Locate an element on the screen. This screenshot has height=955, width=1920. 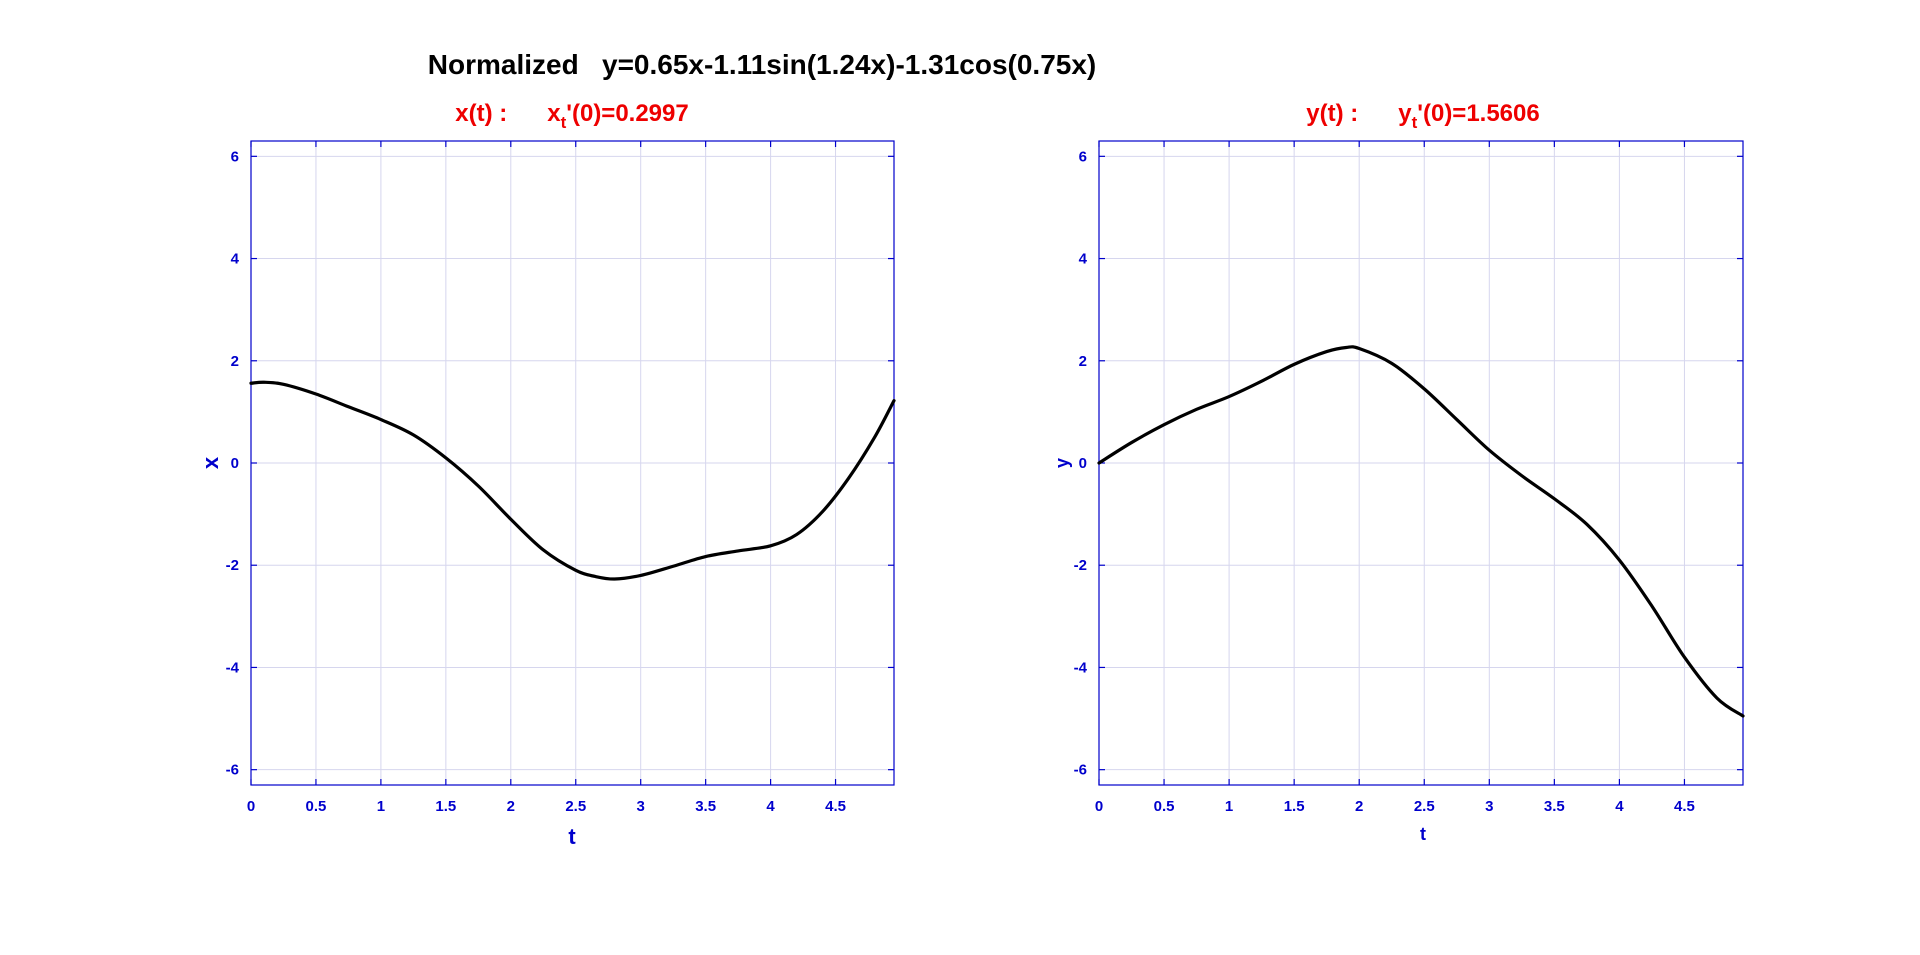
series-line-x is located at coordinates (572, 480).